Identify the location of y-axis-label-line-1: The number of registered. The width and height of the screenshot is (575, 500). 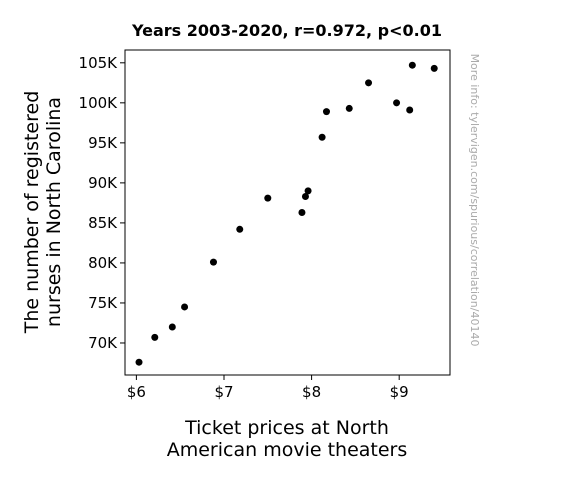
(32, 213).